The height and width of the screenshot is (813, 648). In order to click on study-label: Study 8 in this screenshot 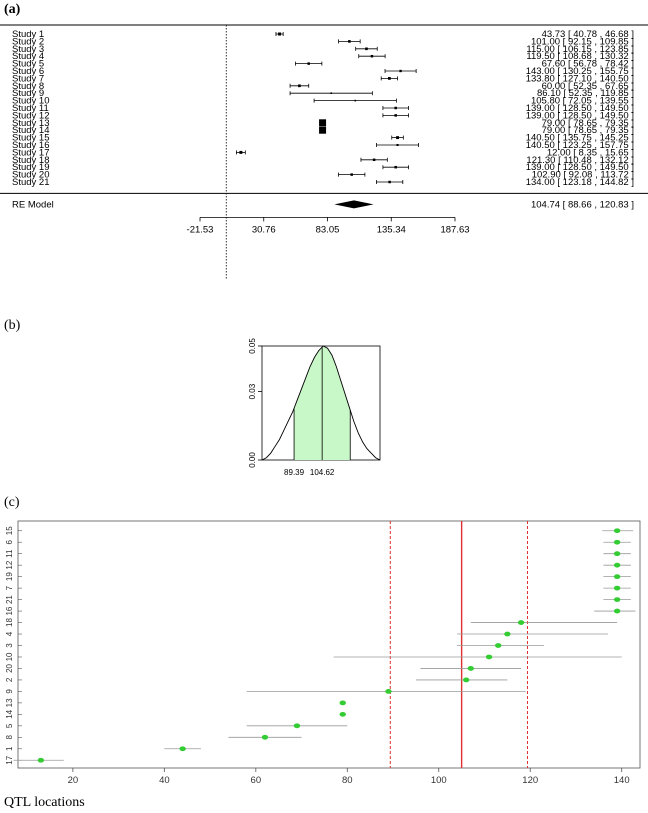, I will do `click(28, 86)`.